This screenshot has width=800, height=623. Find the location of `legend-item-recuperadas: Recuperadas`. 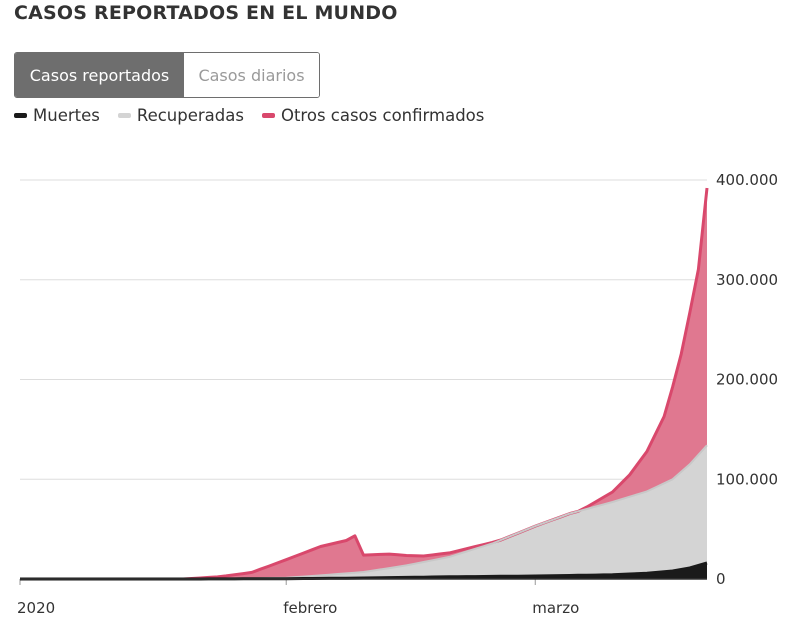

legend-item-recuperadas: Recuperadas is located at coordinates (180, 115).